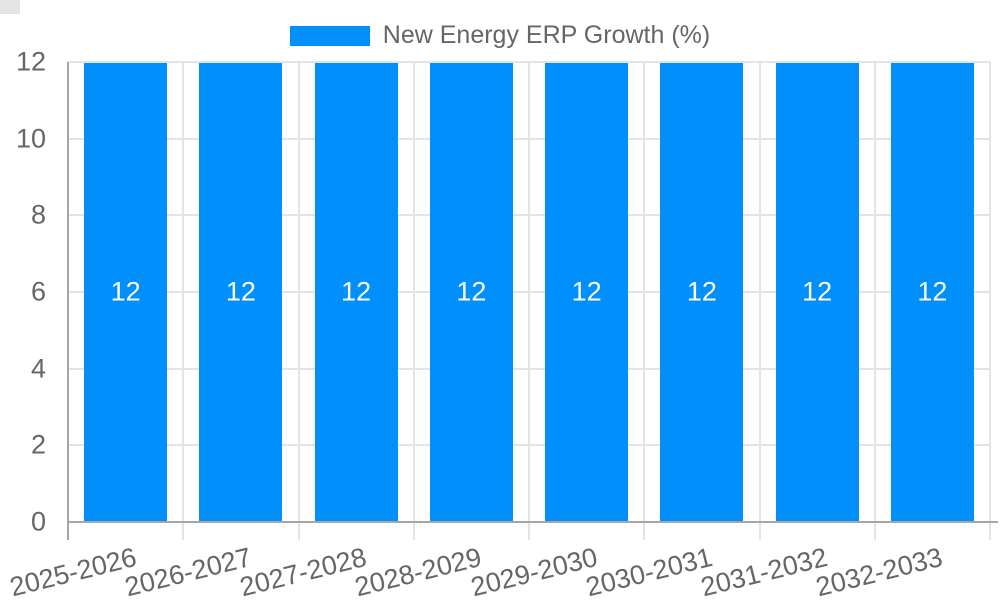 The height and width of the screenshot is (600, 1000). I want to click on bar-2027-2028, so click(356, 292).